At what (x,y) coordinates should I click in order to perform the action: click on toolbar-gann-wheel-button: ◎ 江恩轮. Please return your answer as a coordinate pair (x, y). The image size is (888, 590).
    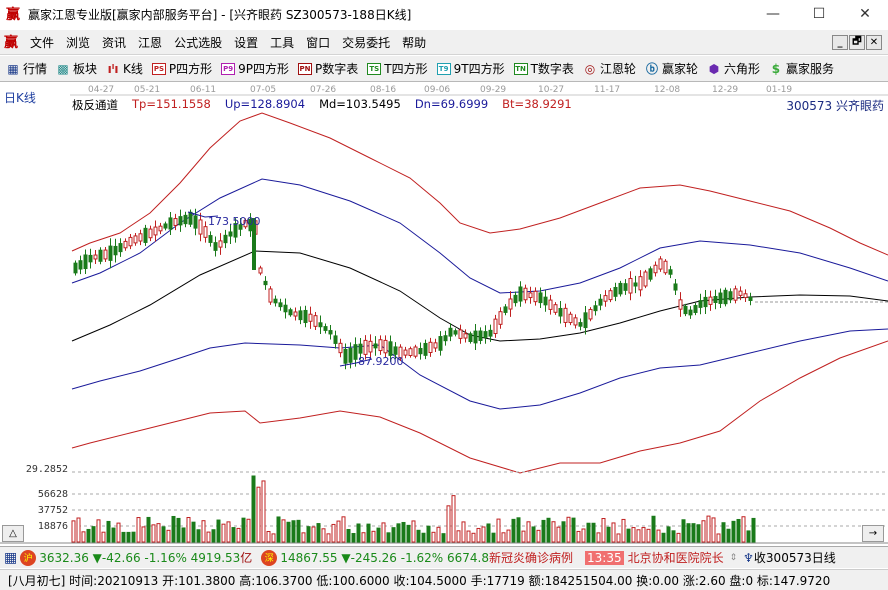
    Looking at the image, I should click on (609, 68).